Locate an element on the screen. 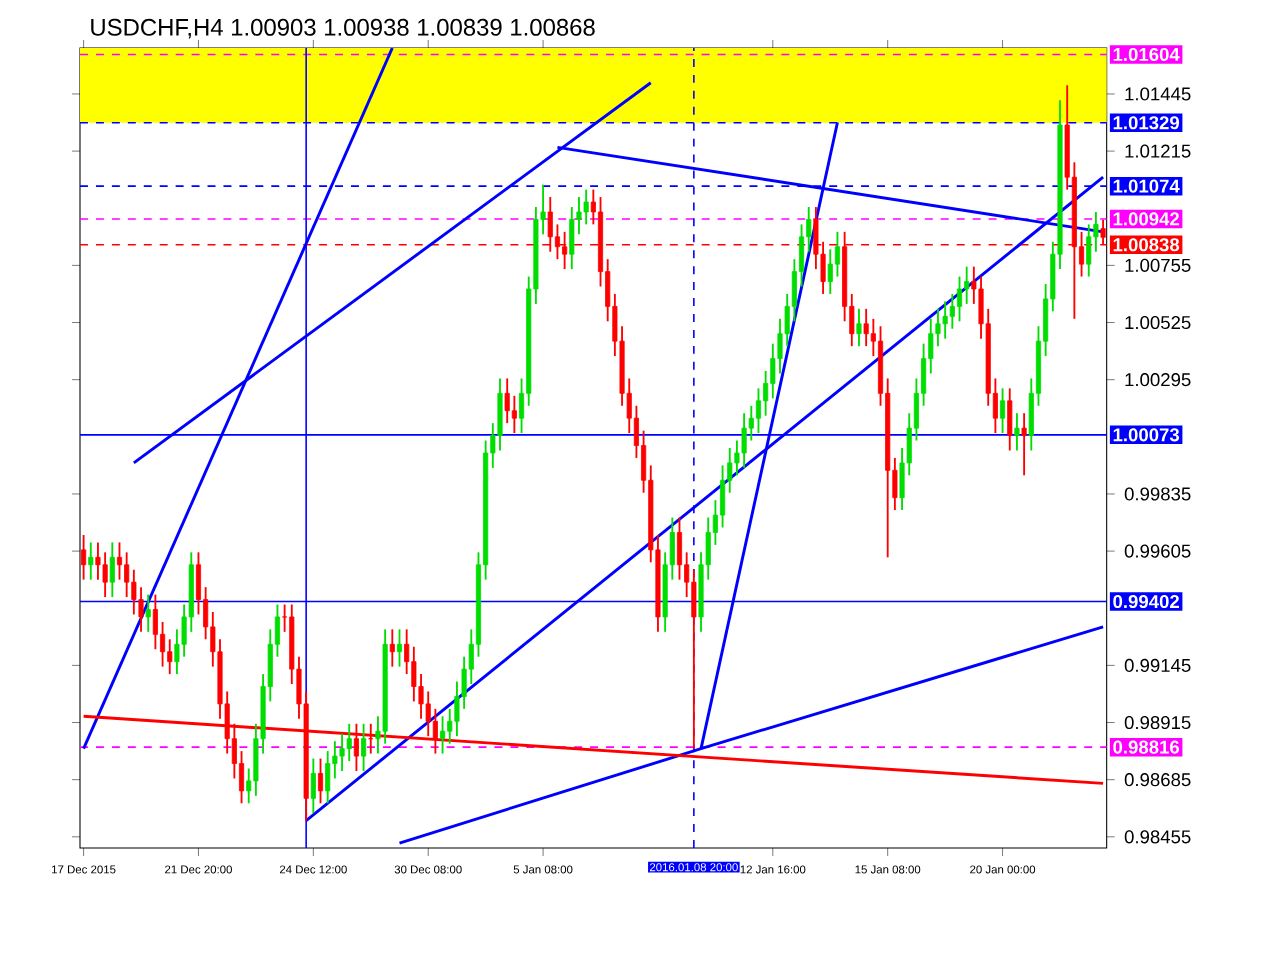  y-tick-label: 1.00295 is located at coordinates (1158, 380).